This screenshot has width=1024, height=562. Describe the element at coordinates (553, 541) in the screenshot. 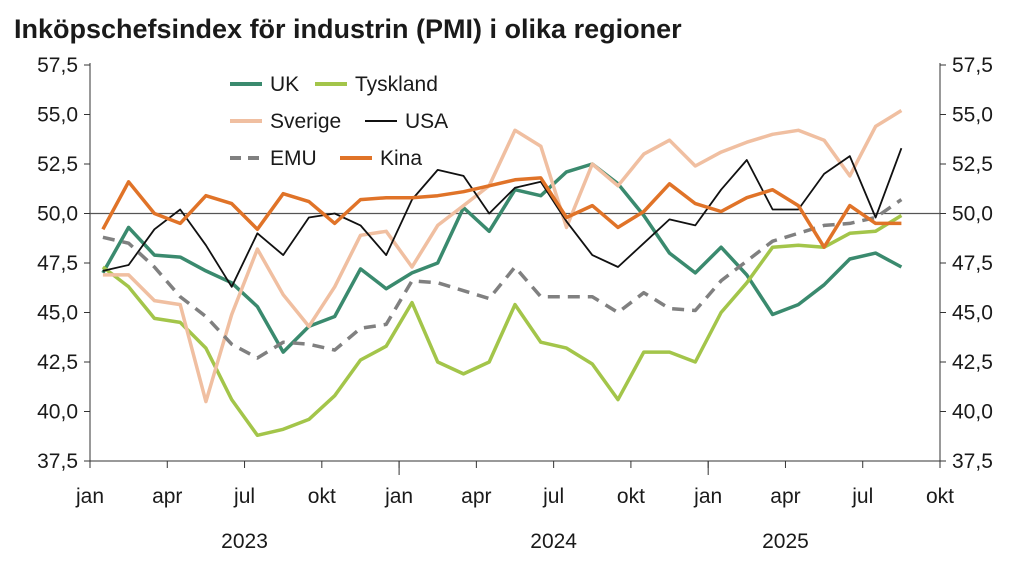

I see `year-label: 2024` at that location.